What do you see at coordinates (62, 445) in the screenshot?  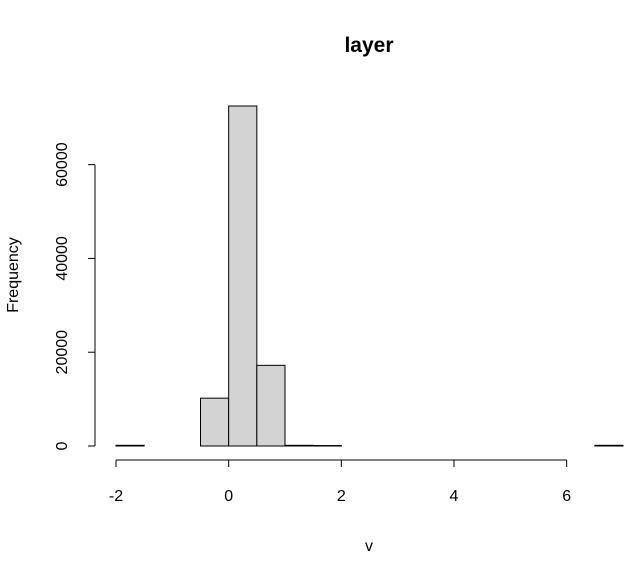 I see `y-tick-label-0: 0` at bounding box center [62, 445].